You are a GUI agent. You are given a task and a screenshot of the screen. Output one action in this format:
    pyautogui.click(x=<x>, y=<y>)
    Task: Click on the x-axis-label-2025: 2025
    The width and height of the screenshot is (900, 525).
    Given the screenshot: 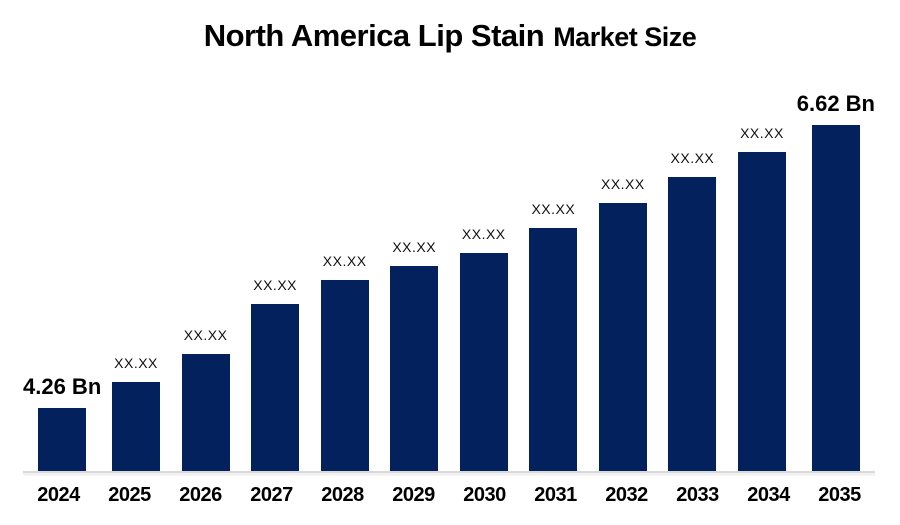 What is the action you would take?
    pyautogui.click(x=129, y=495)
    